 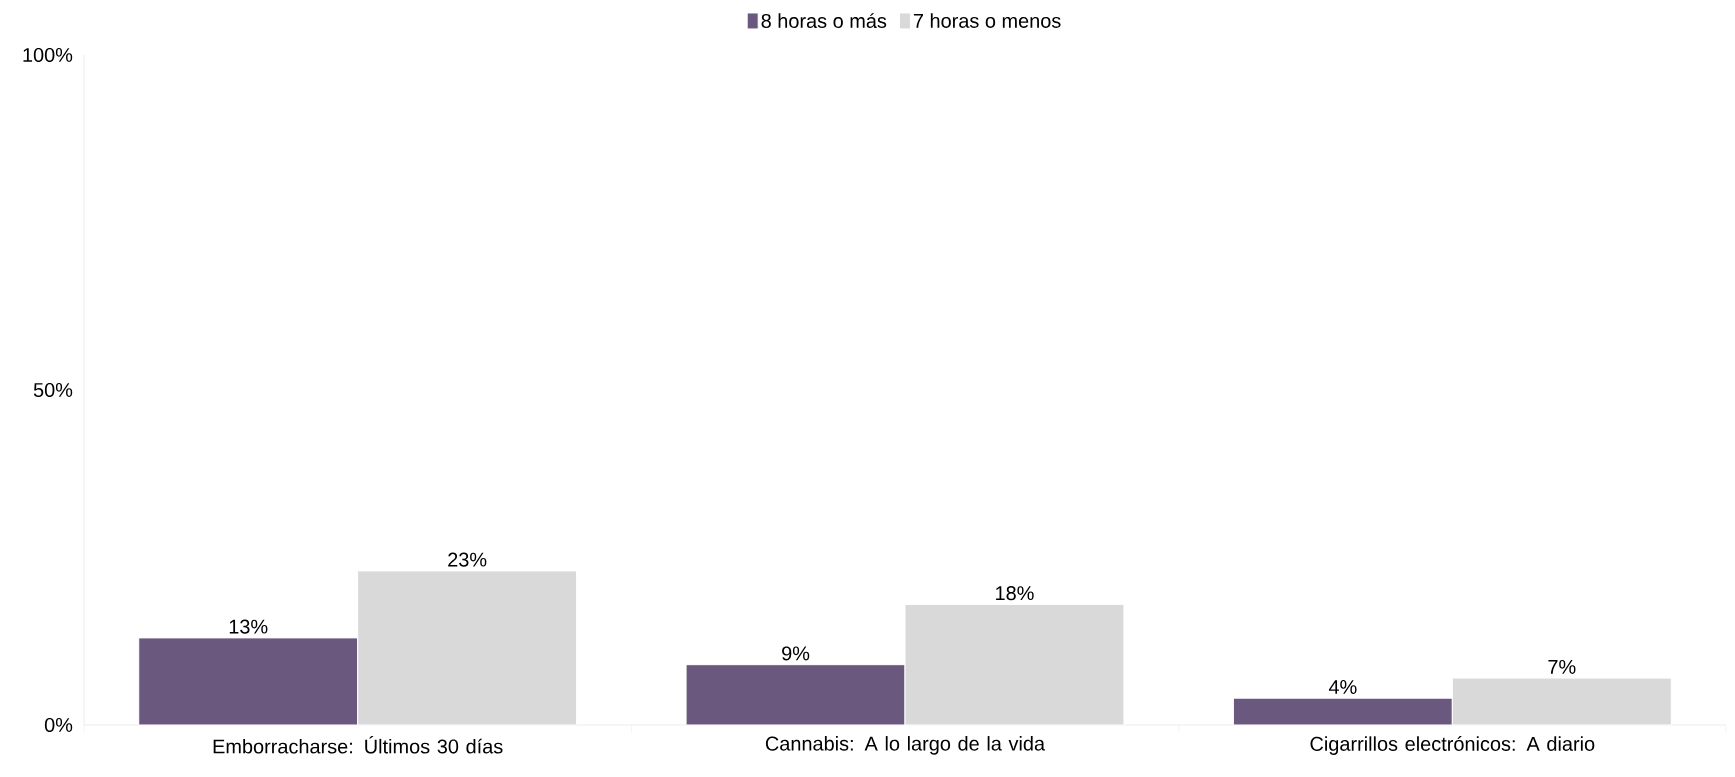 What do you see at coordinates (905, 745) in the screenshot?
I see `x-tick-label: Cannabis: A lo largo de la vida` at bounding box center [905, 745].